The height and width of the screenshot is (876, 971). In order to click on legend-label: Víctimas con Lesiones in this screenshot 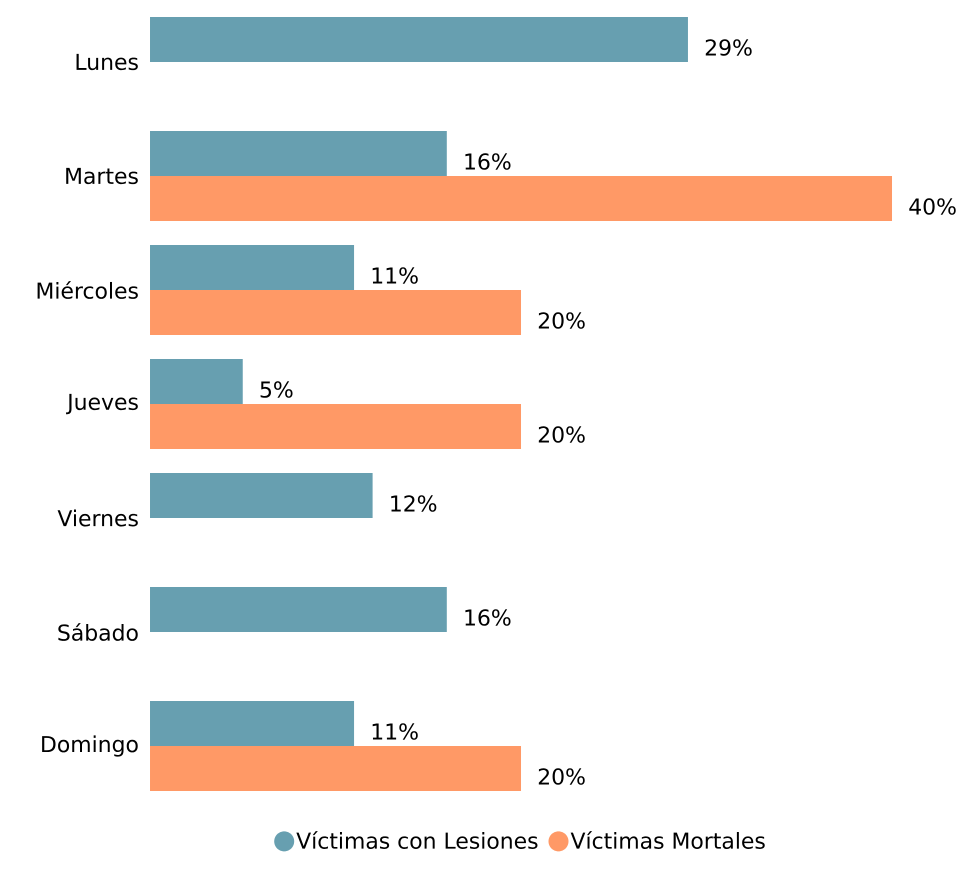, I will do `click(417, 840)`.